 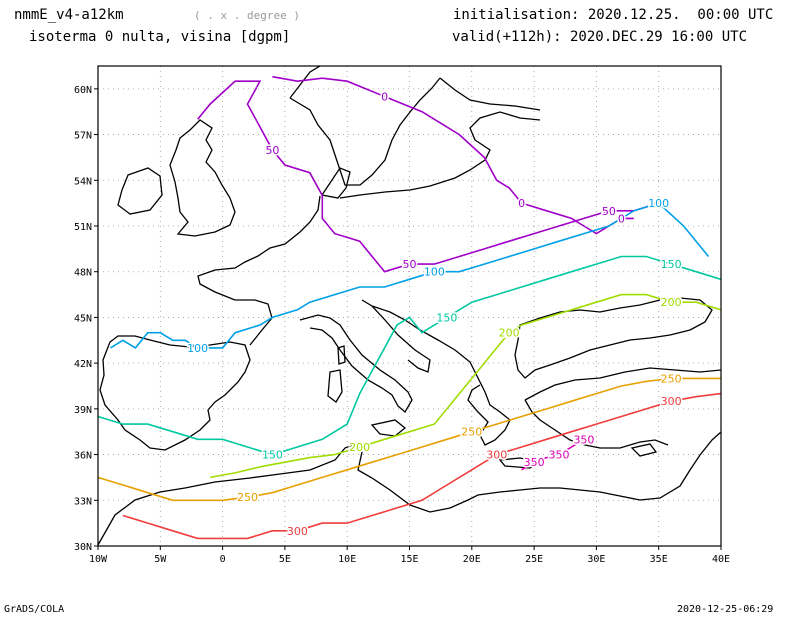 What do you see at coordinates (347, 559) in the screenshot?
I see `x-tick-label: 10E` at bounding box center [347, 559].